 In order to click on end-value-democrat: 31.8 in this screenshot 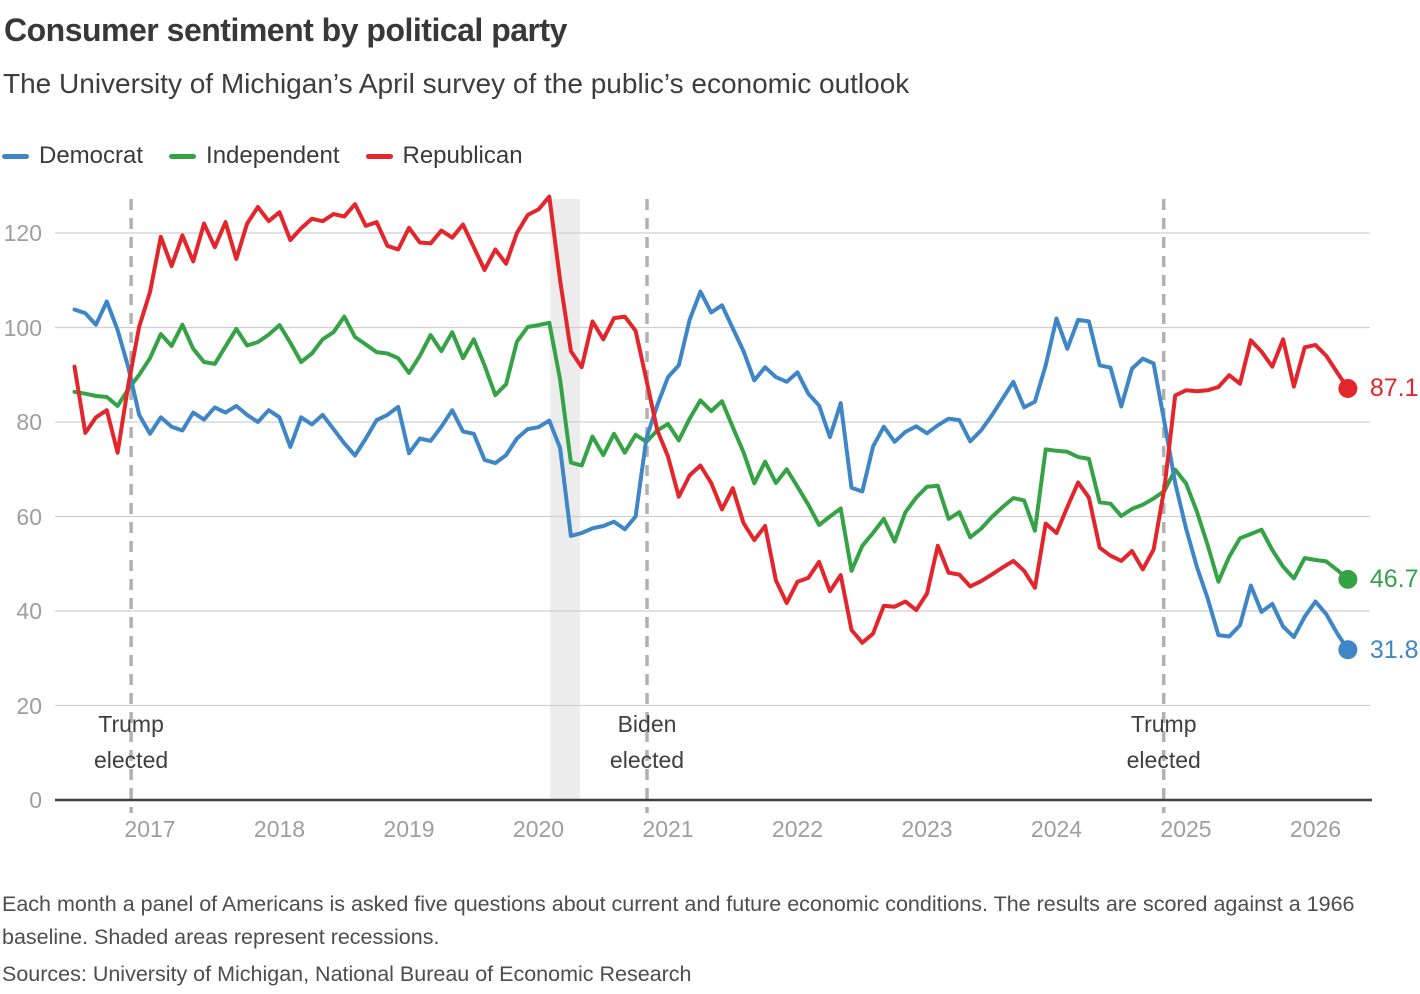, I will do `click(1394, 649)`.